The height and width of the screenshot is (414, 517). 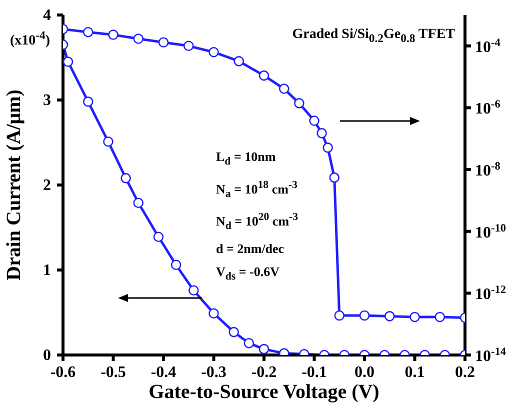 What do you see at coordinates (264, 392) in the screenshot?
I see `x-axis-title: Gate-to-Source Voltage (V)` at bounding box center [264, 392].